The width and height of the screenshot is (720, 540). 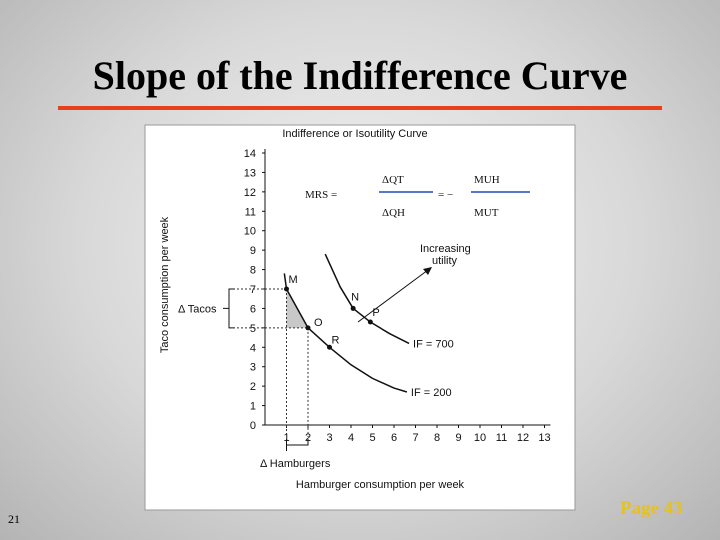 What do you see at coordinates (487, 180) in the screenshot?
I see `formula: MUH` at bounding box center [487, 180].